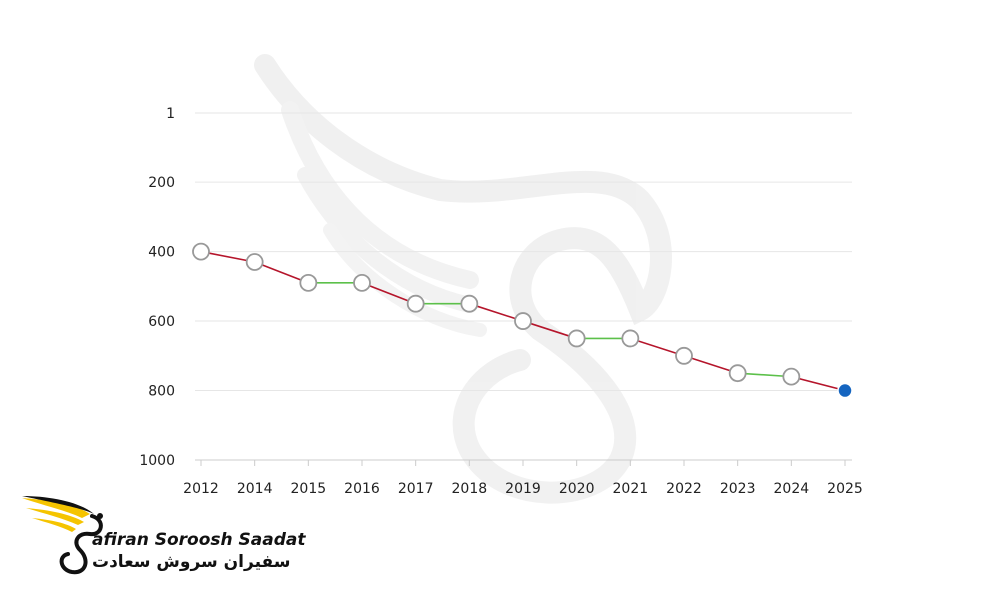 Image resolution: width=1000 pixels, height=600 pixels. What do you see at coordinates (845, 489) in the screenshot?
I see `x-tick-label: 2025` at bounding box center [845, 489].